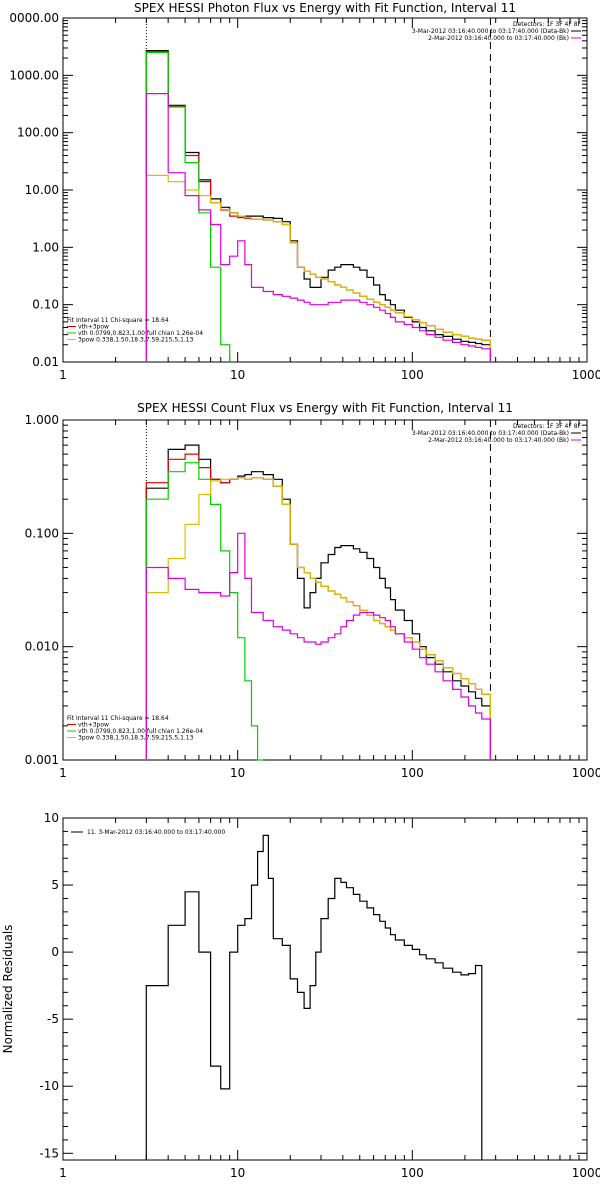 The image size is (600, 1200). I want to click on y-tick-label: 10.00, so click(42, 190).